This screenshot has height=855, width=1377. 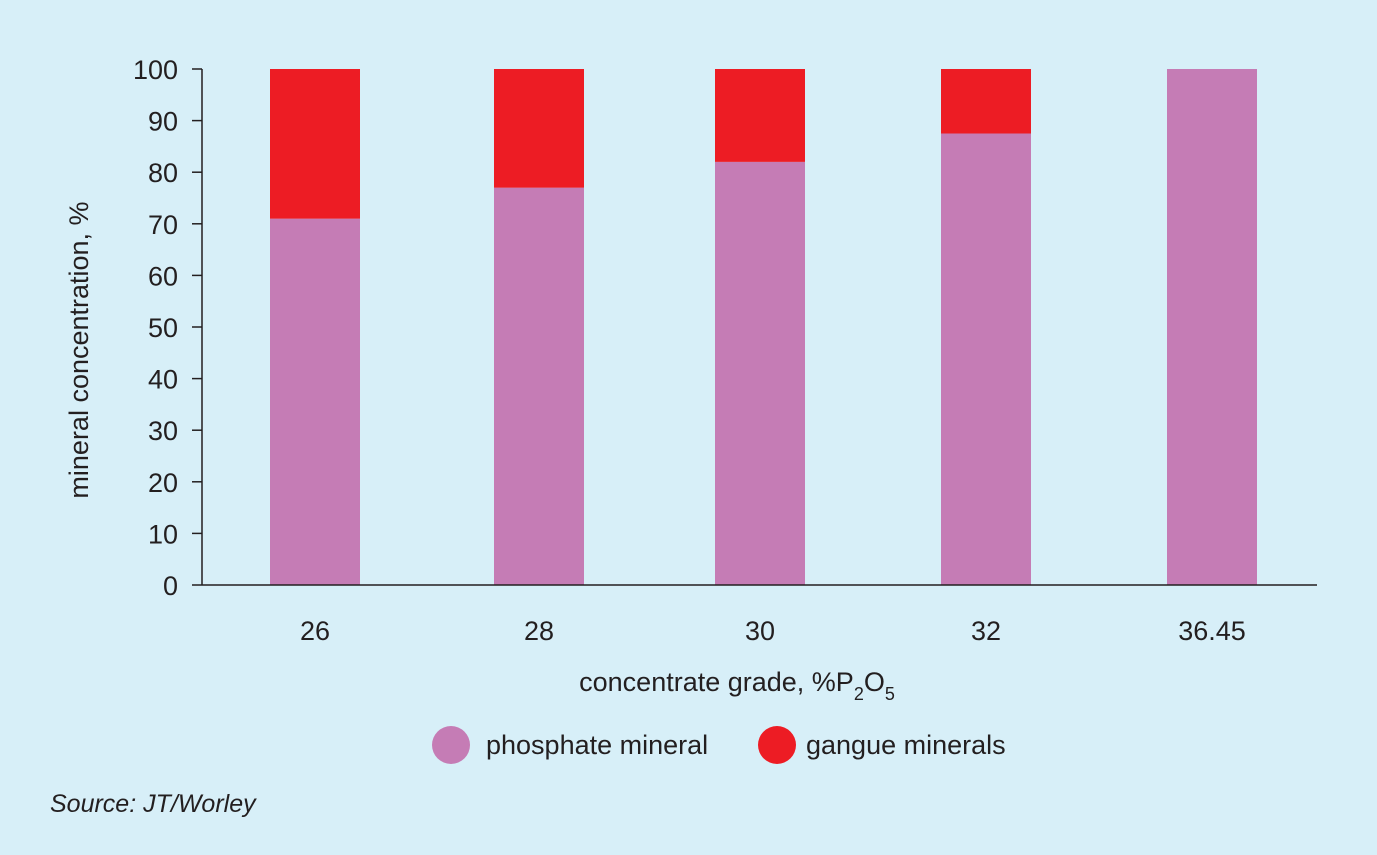 What do you see at coordinates (986, 631) in the screenshot?
I see `x-tick-label: 32` at bounding box center [986, 631].